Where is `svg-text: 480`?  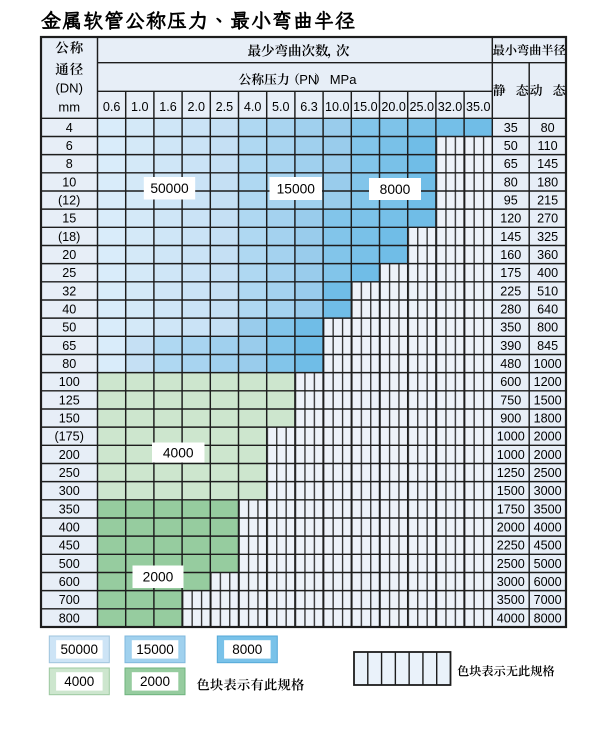
svg-text: 480 is located at coordinates (510, 364).